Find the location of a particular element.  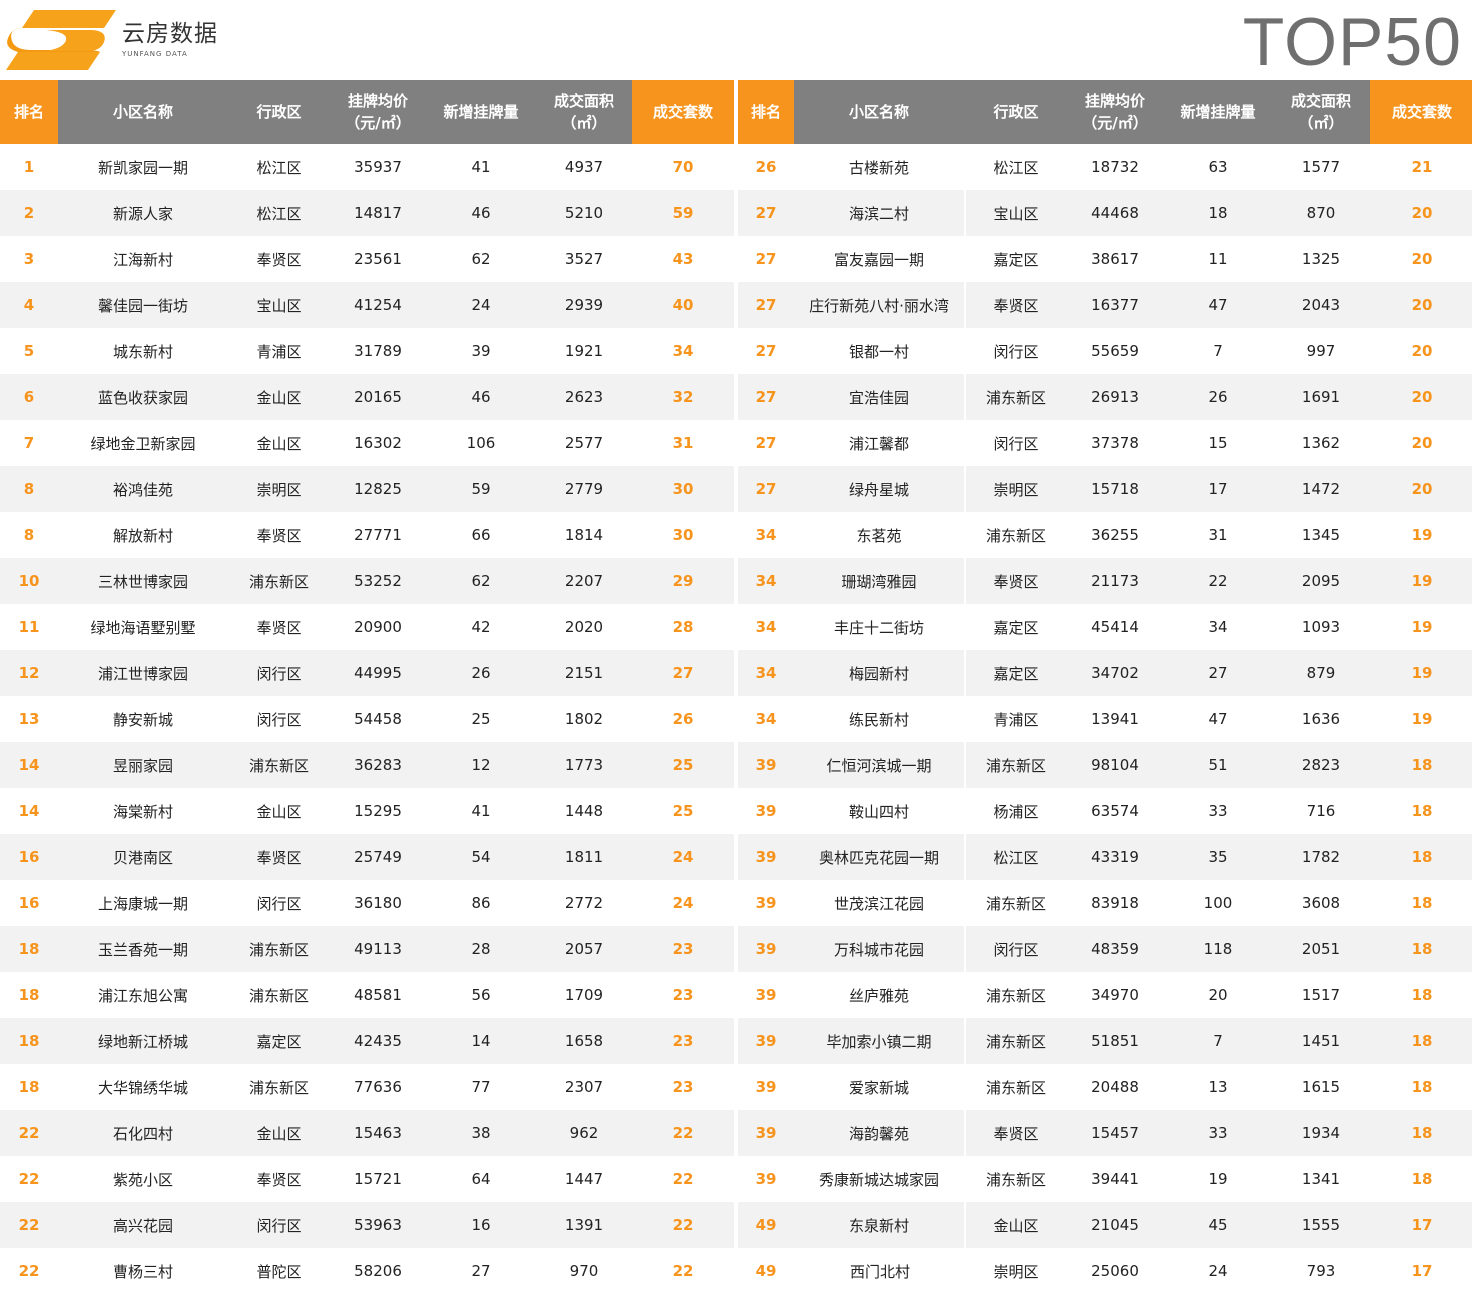

table-row: 8 裕鸿佳苑 崇明区 12825 59 2779 30 is located at coordinates (367, 489).